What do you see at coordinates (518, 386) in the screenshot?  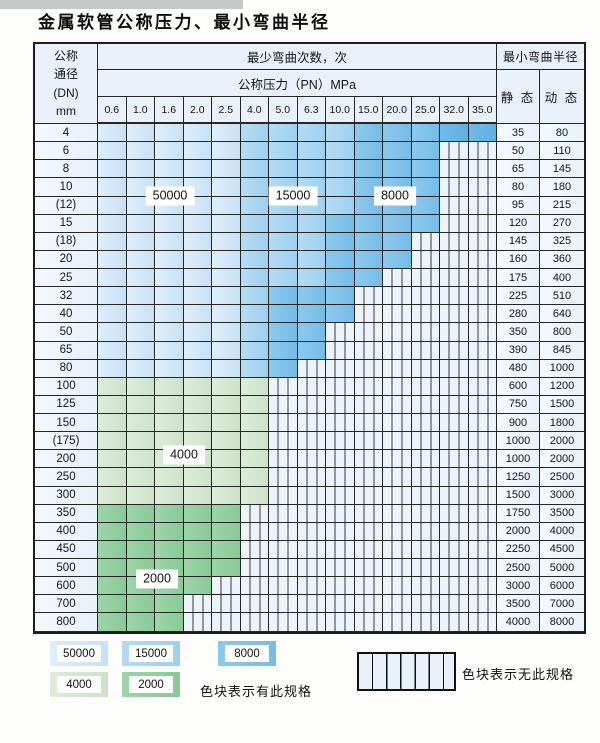 I see `static-radius-value: 600` at bounding box center [518, 386].